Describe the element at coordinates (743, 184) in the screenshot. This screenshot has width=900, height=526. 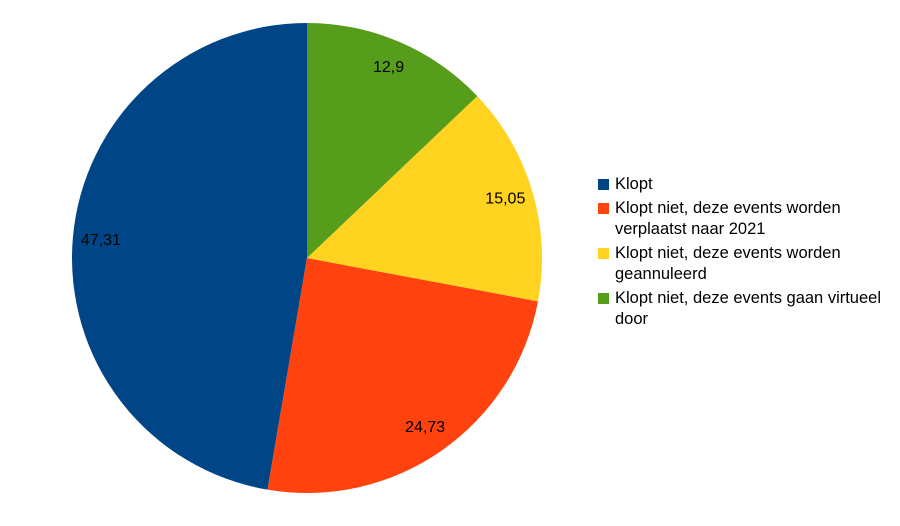
I see `legend-item: Klopt` at that location.